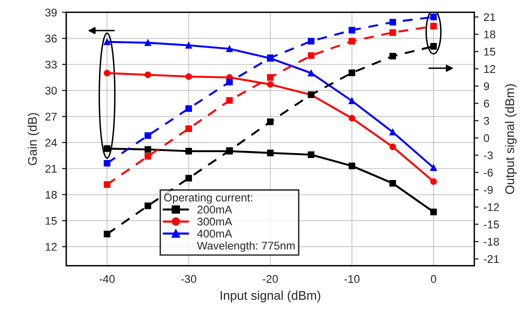  Describe the element at coordinates (107, 279) in the screenshot. I see `x-tick-label: -40` at that location.